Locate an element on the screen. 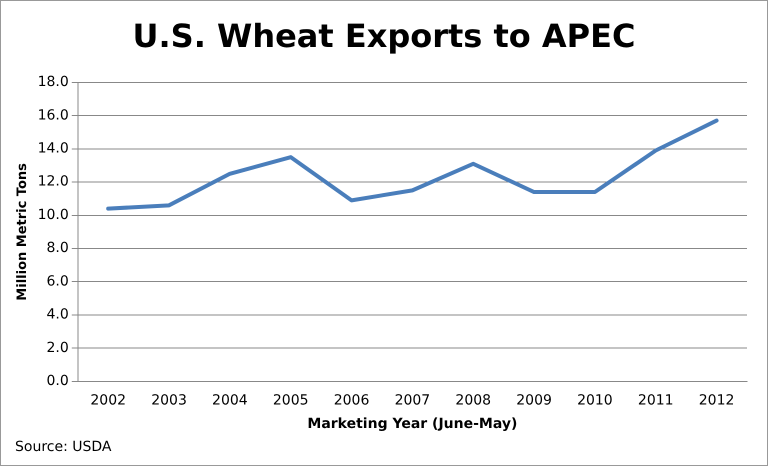 Image resolution: width=768 pixels, height=466 pixels. x-tick-label: 2007 is located at coordinates (412, 400).